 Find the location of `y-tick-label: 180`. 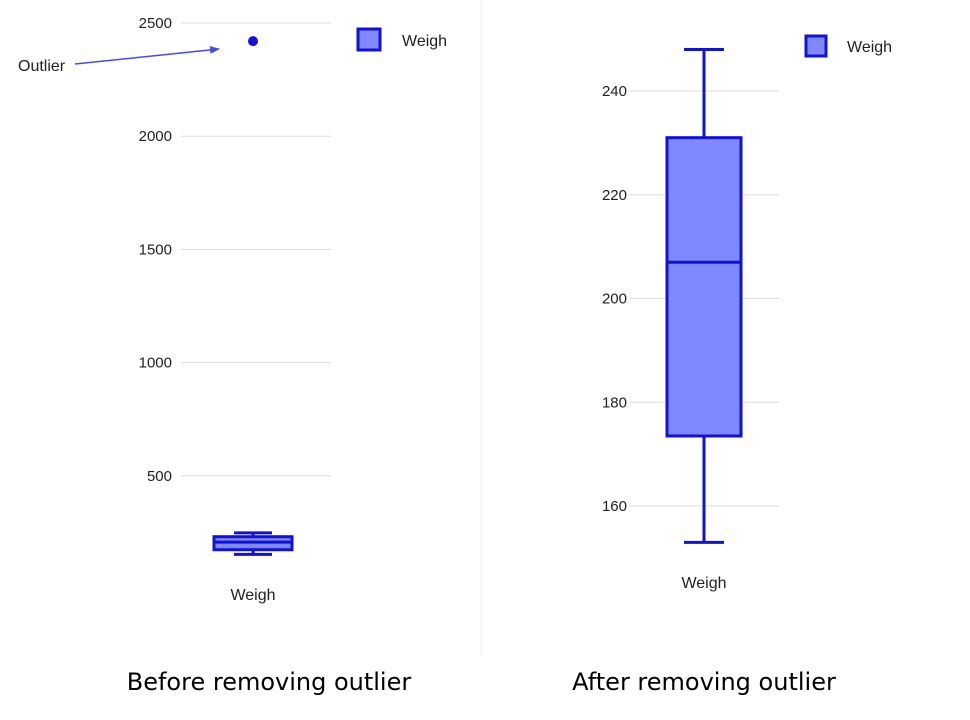

y-tick-label: 180 is located at coordinates (614, 402).